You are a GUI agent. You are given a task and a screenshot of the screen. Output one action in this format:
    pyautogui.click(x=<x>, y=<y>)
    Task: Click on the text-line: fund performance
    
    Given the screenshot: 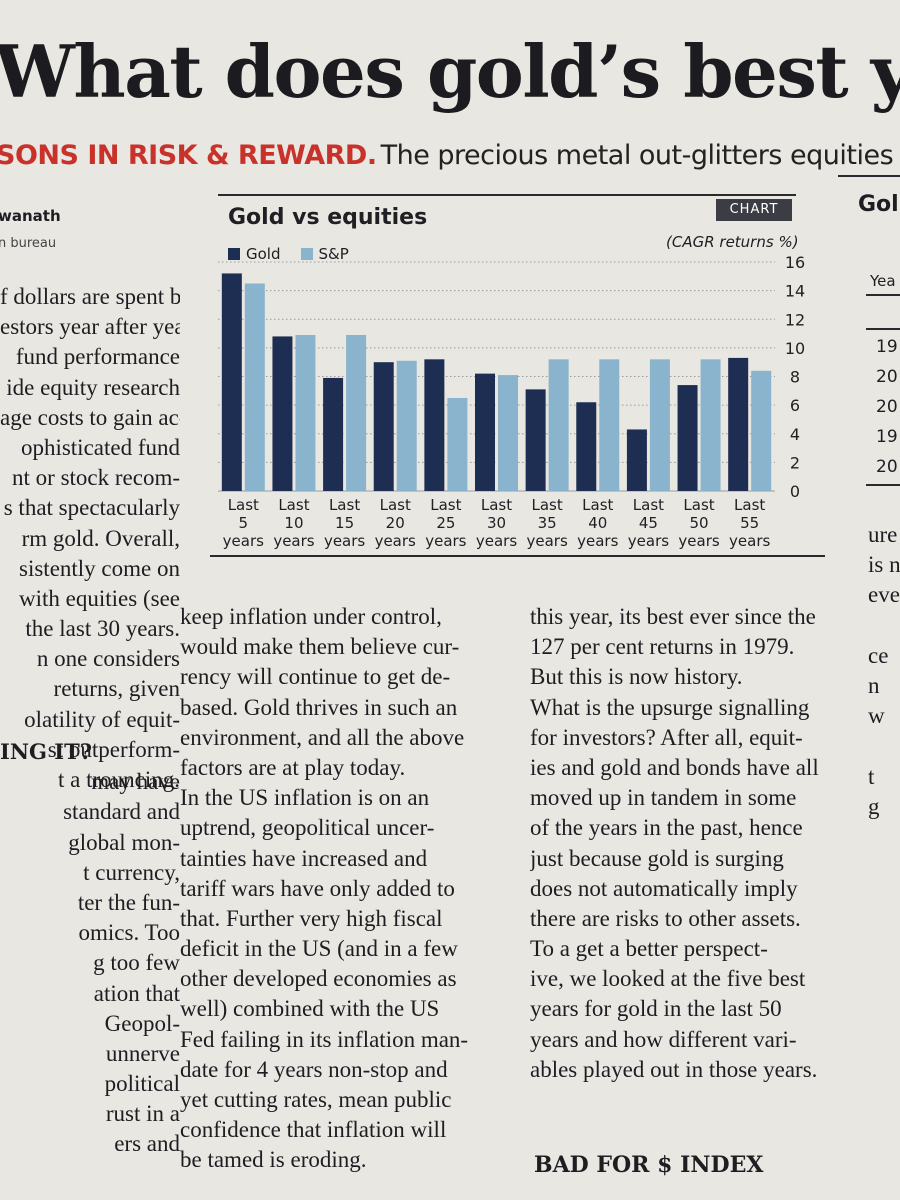 What is the action you would take?
    pyautogui.click(x=97, y=357)
    